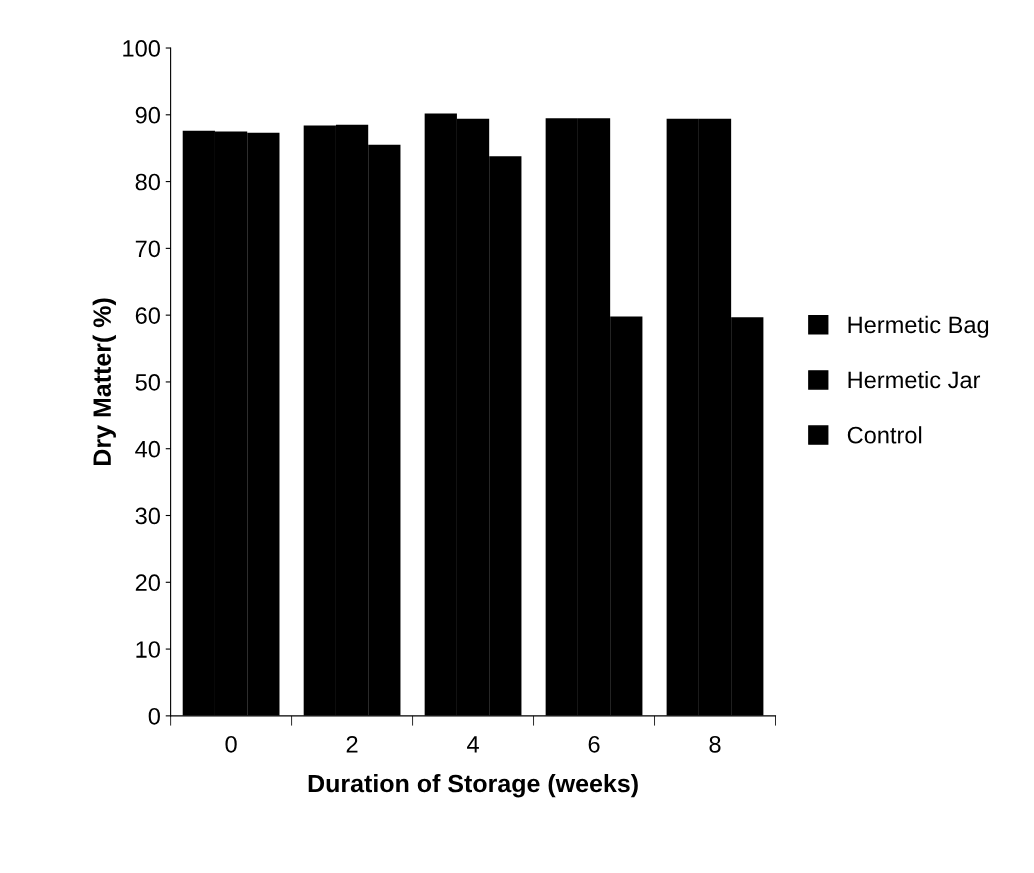 This screenshot has width=1034, height=873. I want to click on y-tick-label: 60, so click(147, 315).